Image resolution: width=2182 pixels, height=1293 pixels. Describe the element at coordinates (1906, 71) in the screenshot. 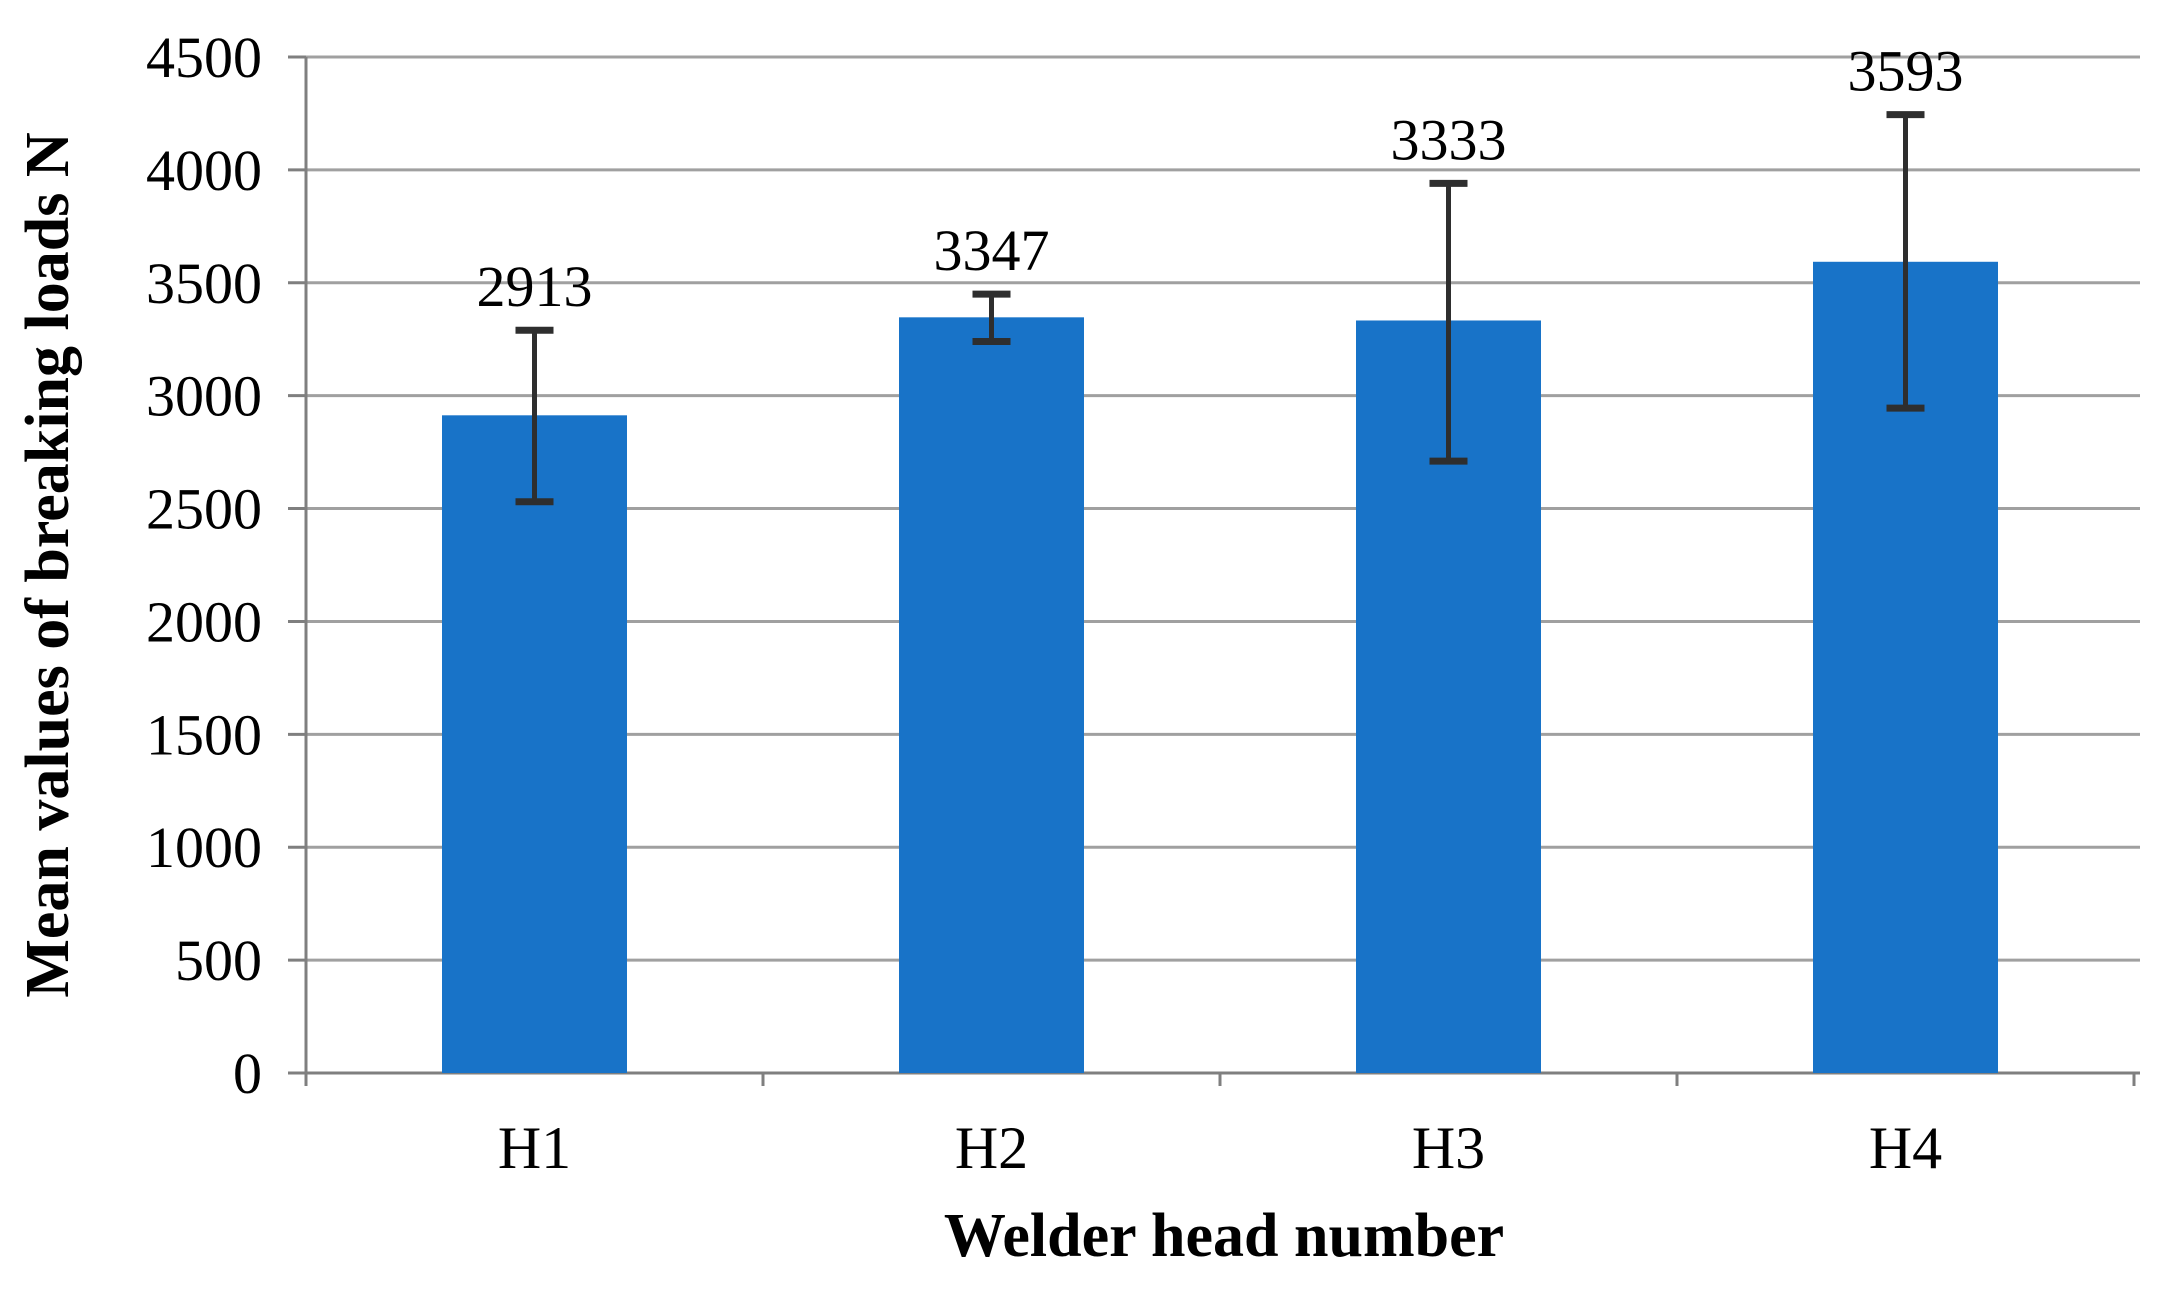

I see `data-label-H4: 3593` at that location.